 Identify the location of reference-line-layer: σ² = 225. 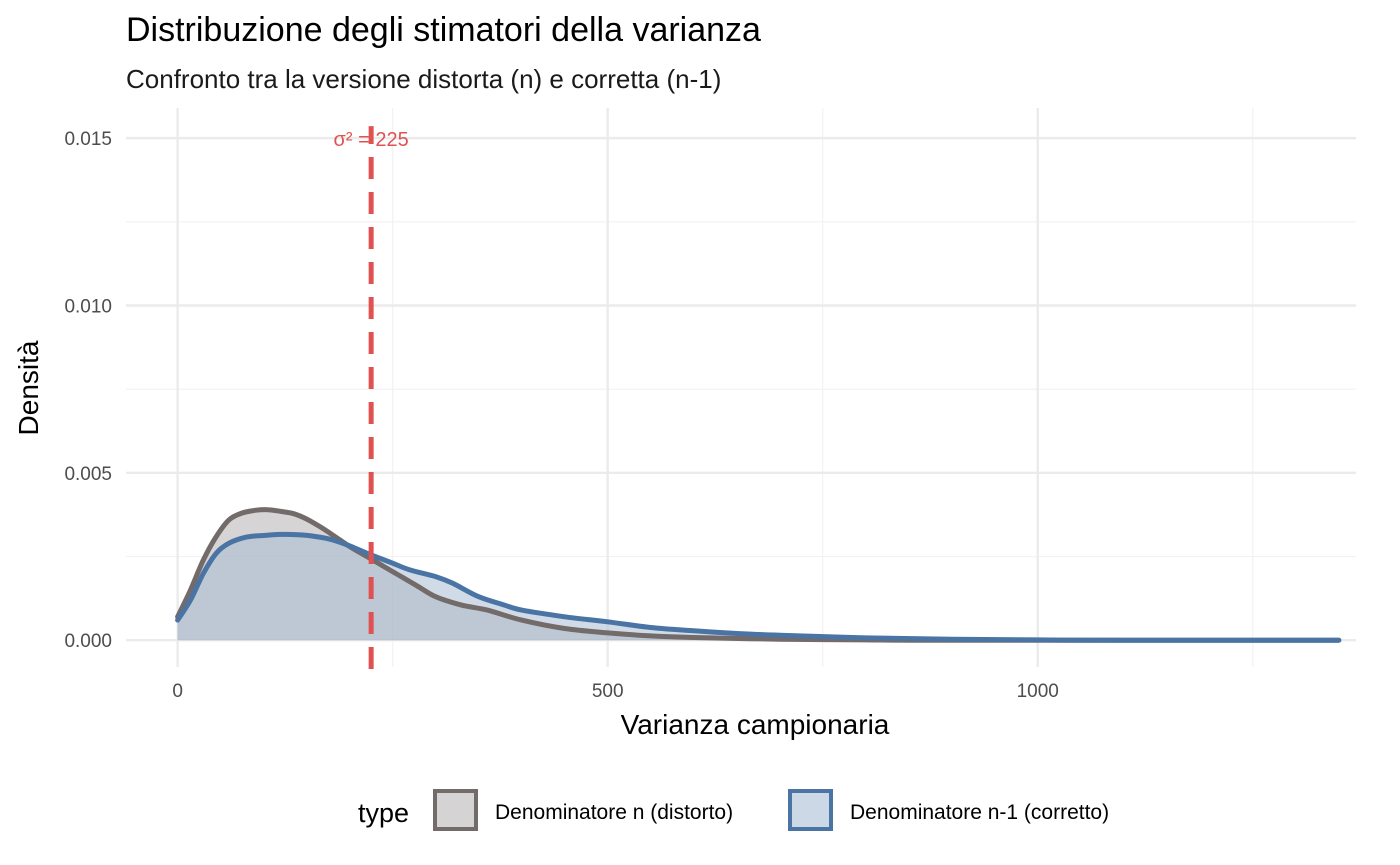
(371, 397).